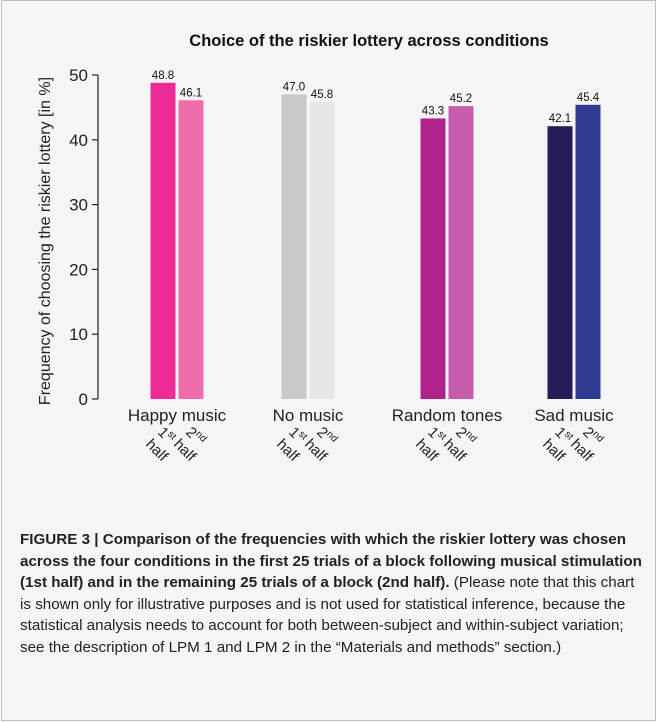 The height and width of the screenshot is (723, 657). What do you see at coordinates (177, 415) in the screenshot?
I see `category-label: Happy music` at bounding box center [177, 415].